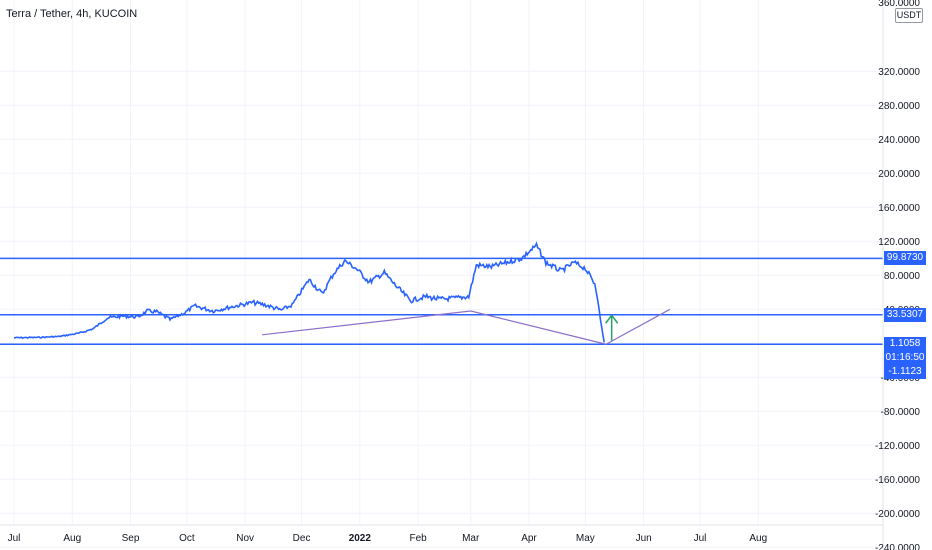  Describe the element at coordinates (899, 174) in the screenshot. I see `price-tick-label: 200.0000` at that location.